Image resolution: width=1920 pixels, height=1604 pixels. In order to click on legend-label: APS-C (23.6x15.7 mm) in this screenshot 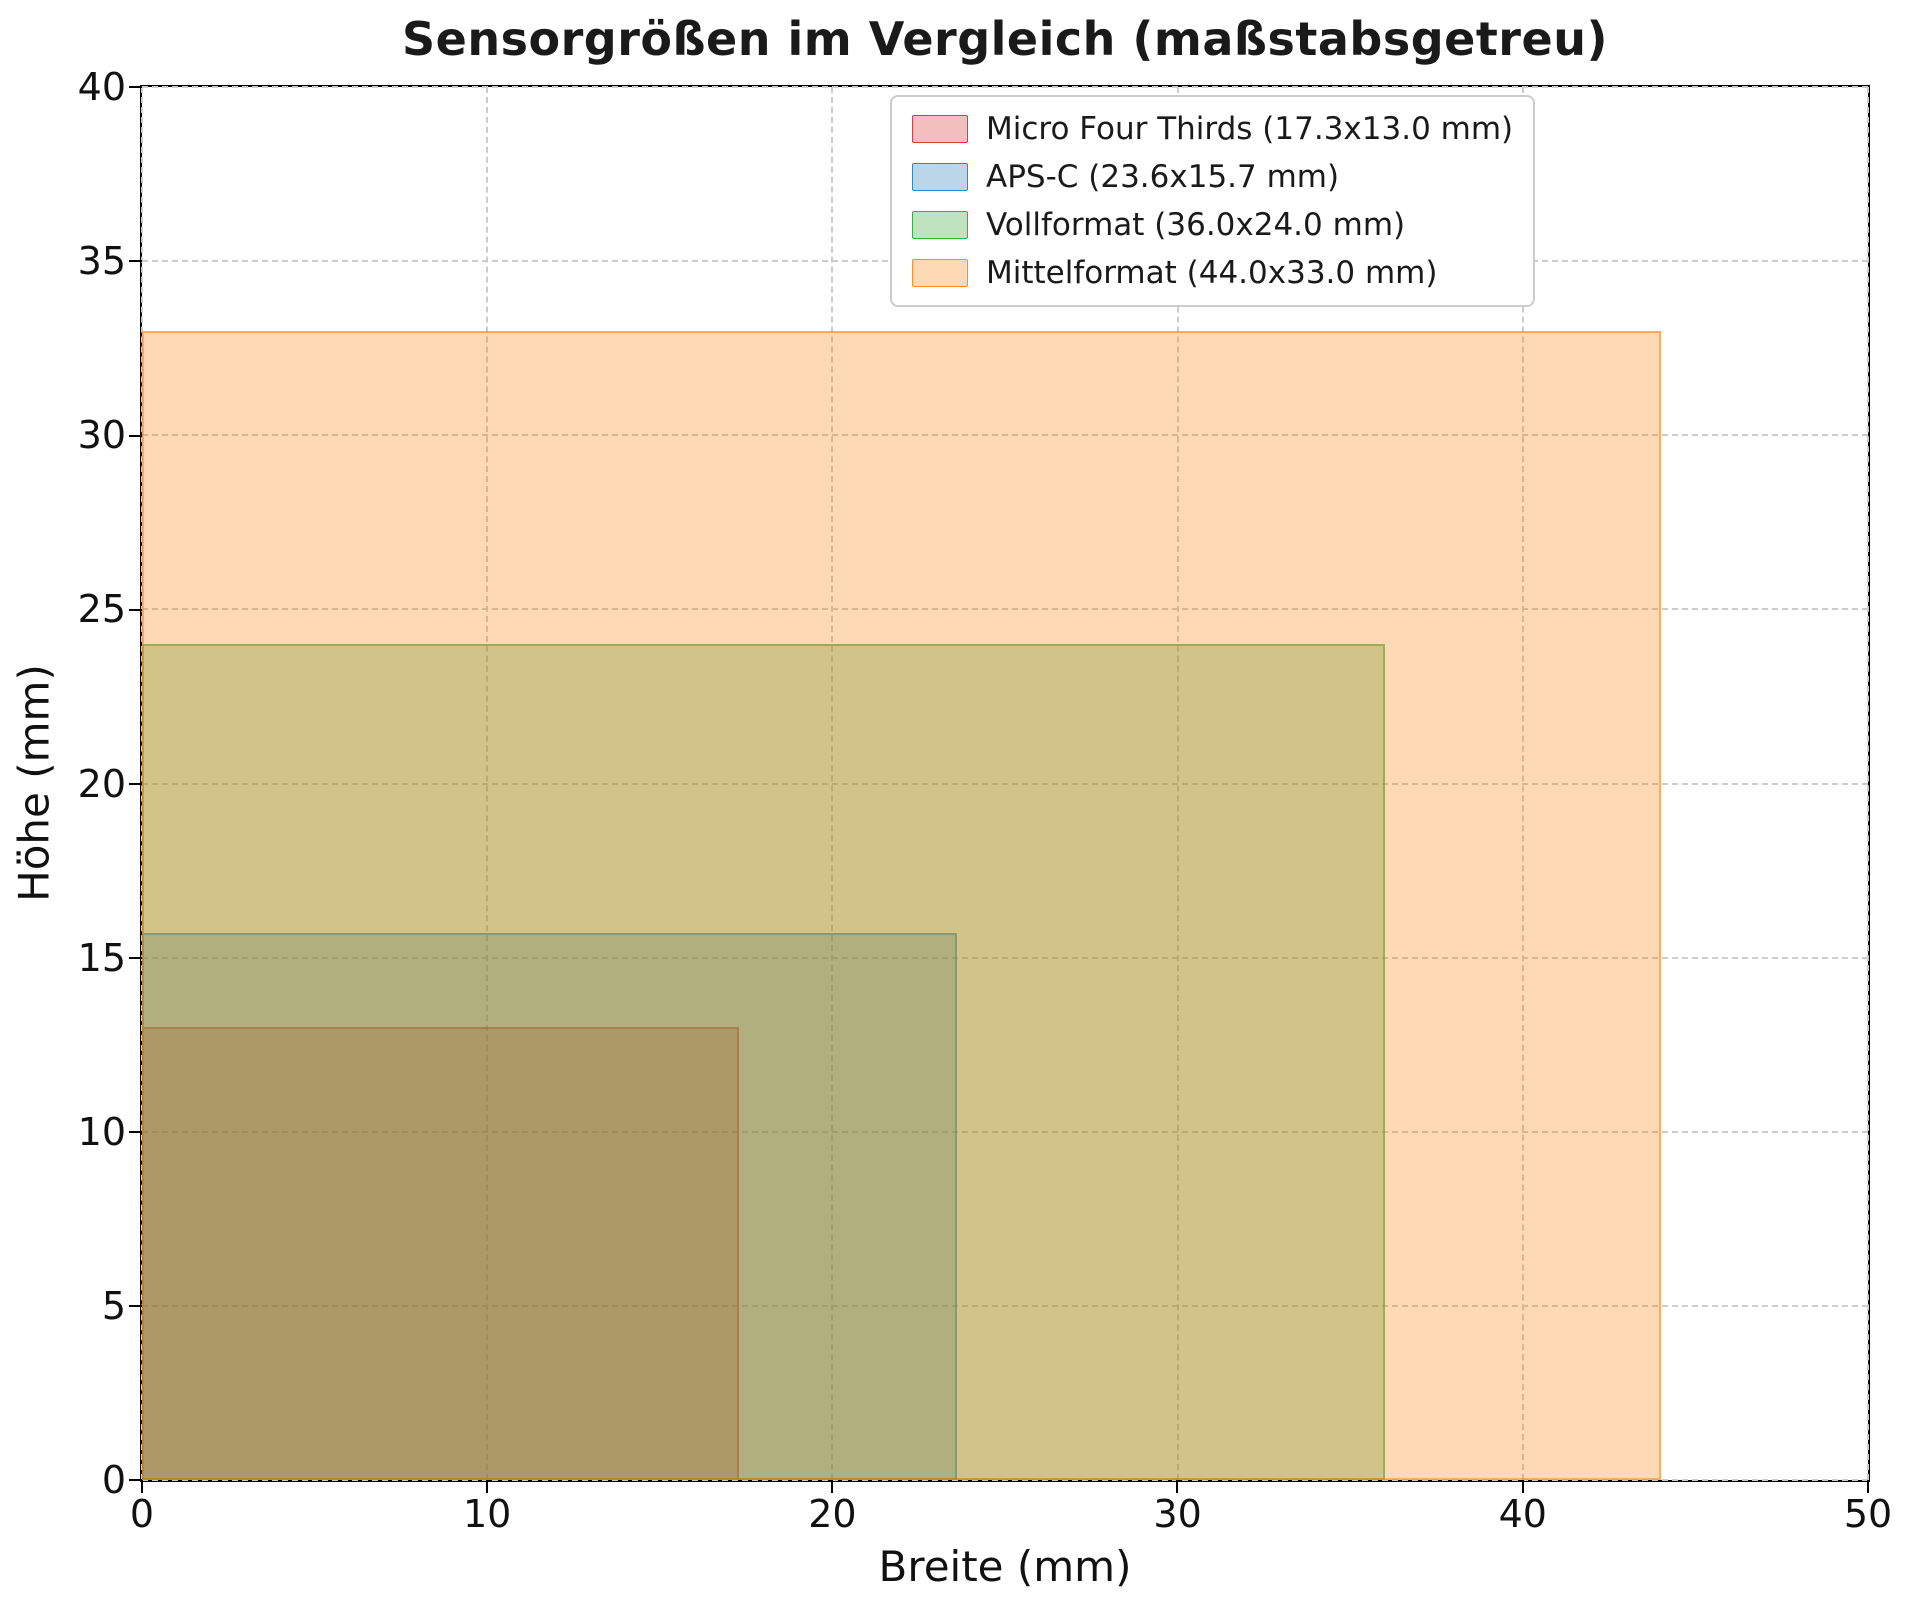, I will do `click(1163, 177)`.